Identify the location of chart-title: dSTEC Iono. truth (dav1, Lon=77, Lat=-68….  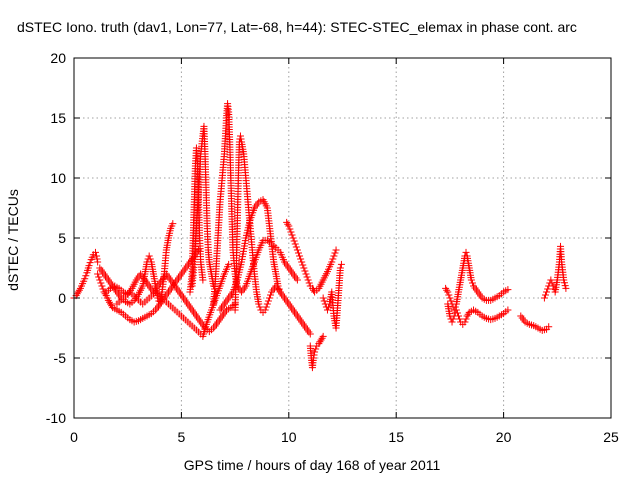
(297, 27).